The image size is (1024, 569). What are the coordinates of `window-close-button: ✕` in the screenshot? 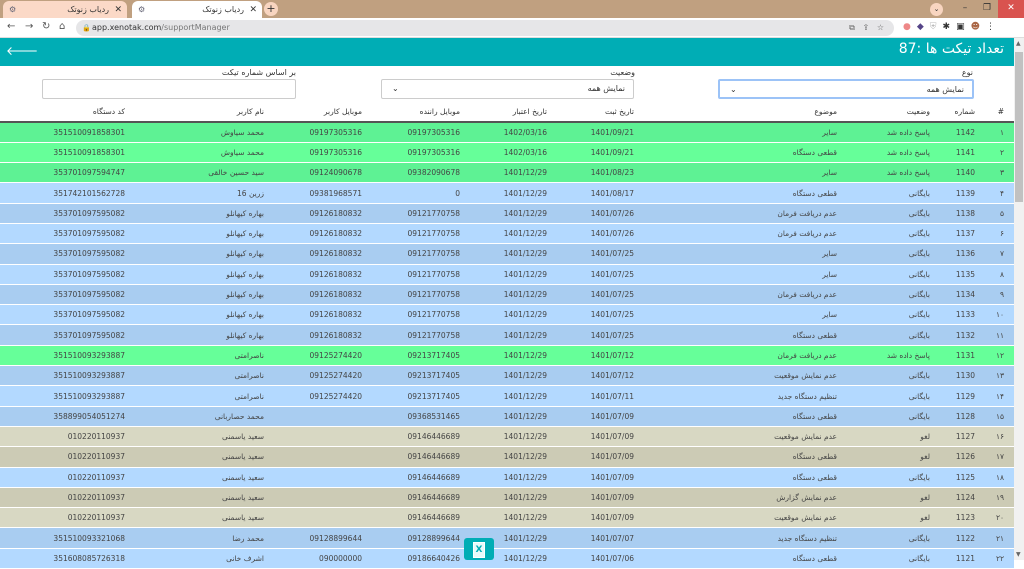 It's located at (1011, 9).